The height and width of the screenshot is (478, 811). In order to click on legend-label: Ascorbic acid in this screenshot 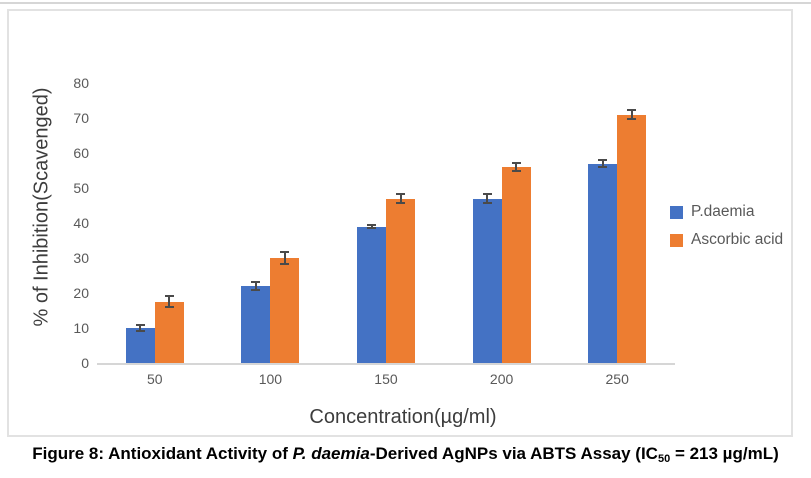, I will do `click(737, 239)`.